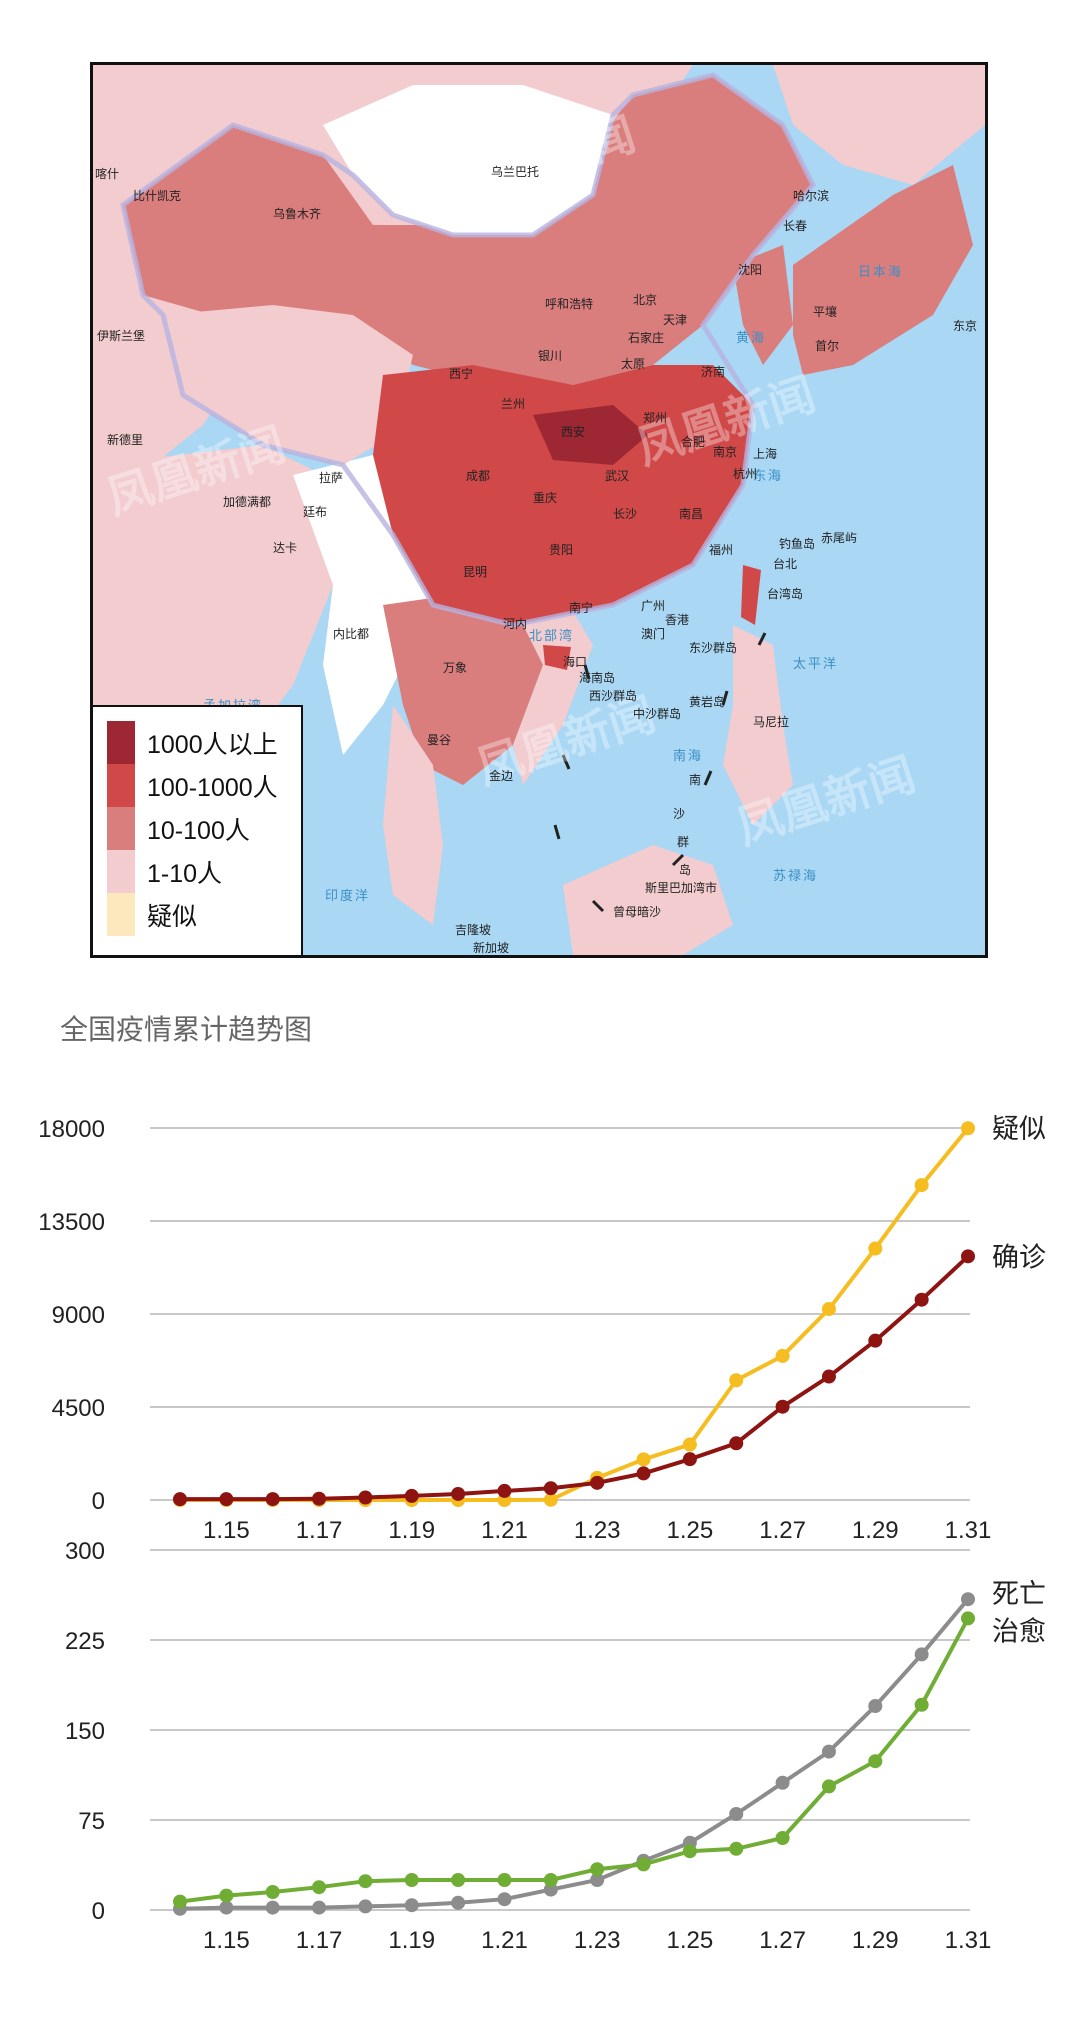  Describe the element at coordinates (71, 1222) in the screenshot. I see `y-tick-label: 13500` at that location.